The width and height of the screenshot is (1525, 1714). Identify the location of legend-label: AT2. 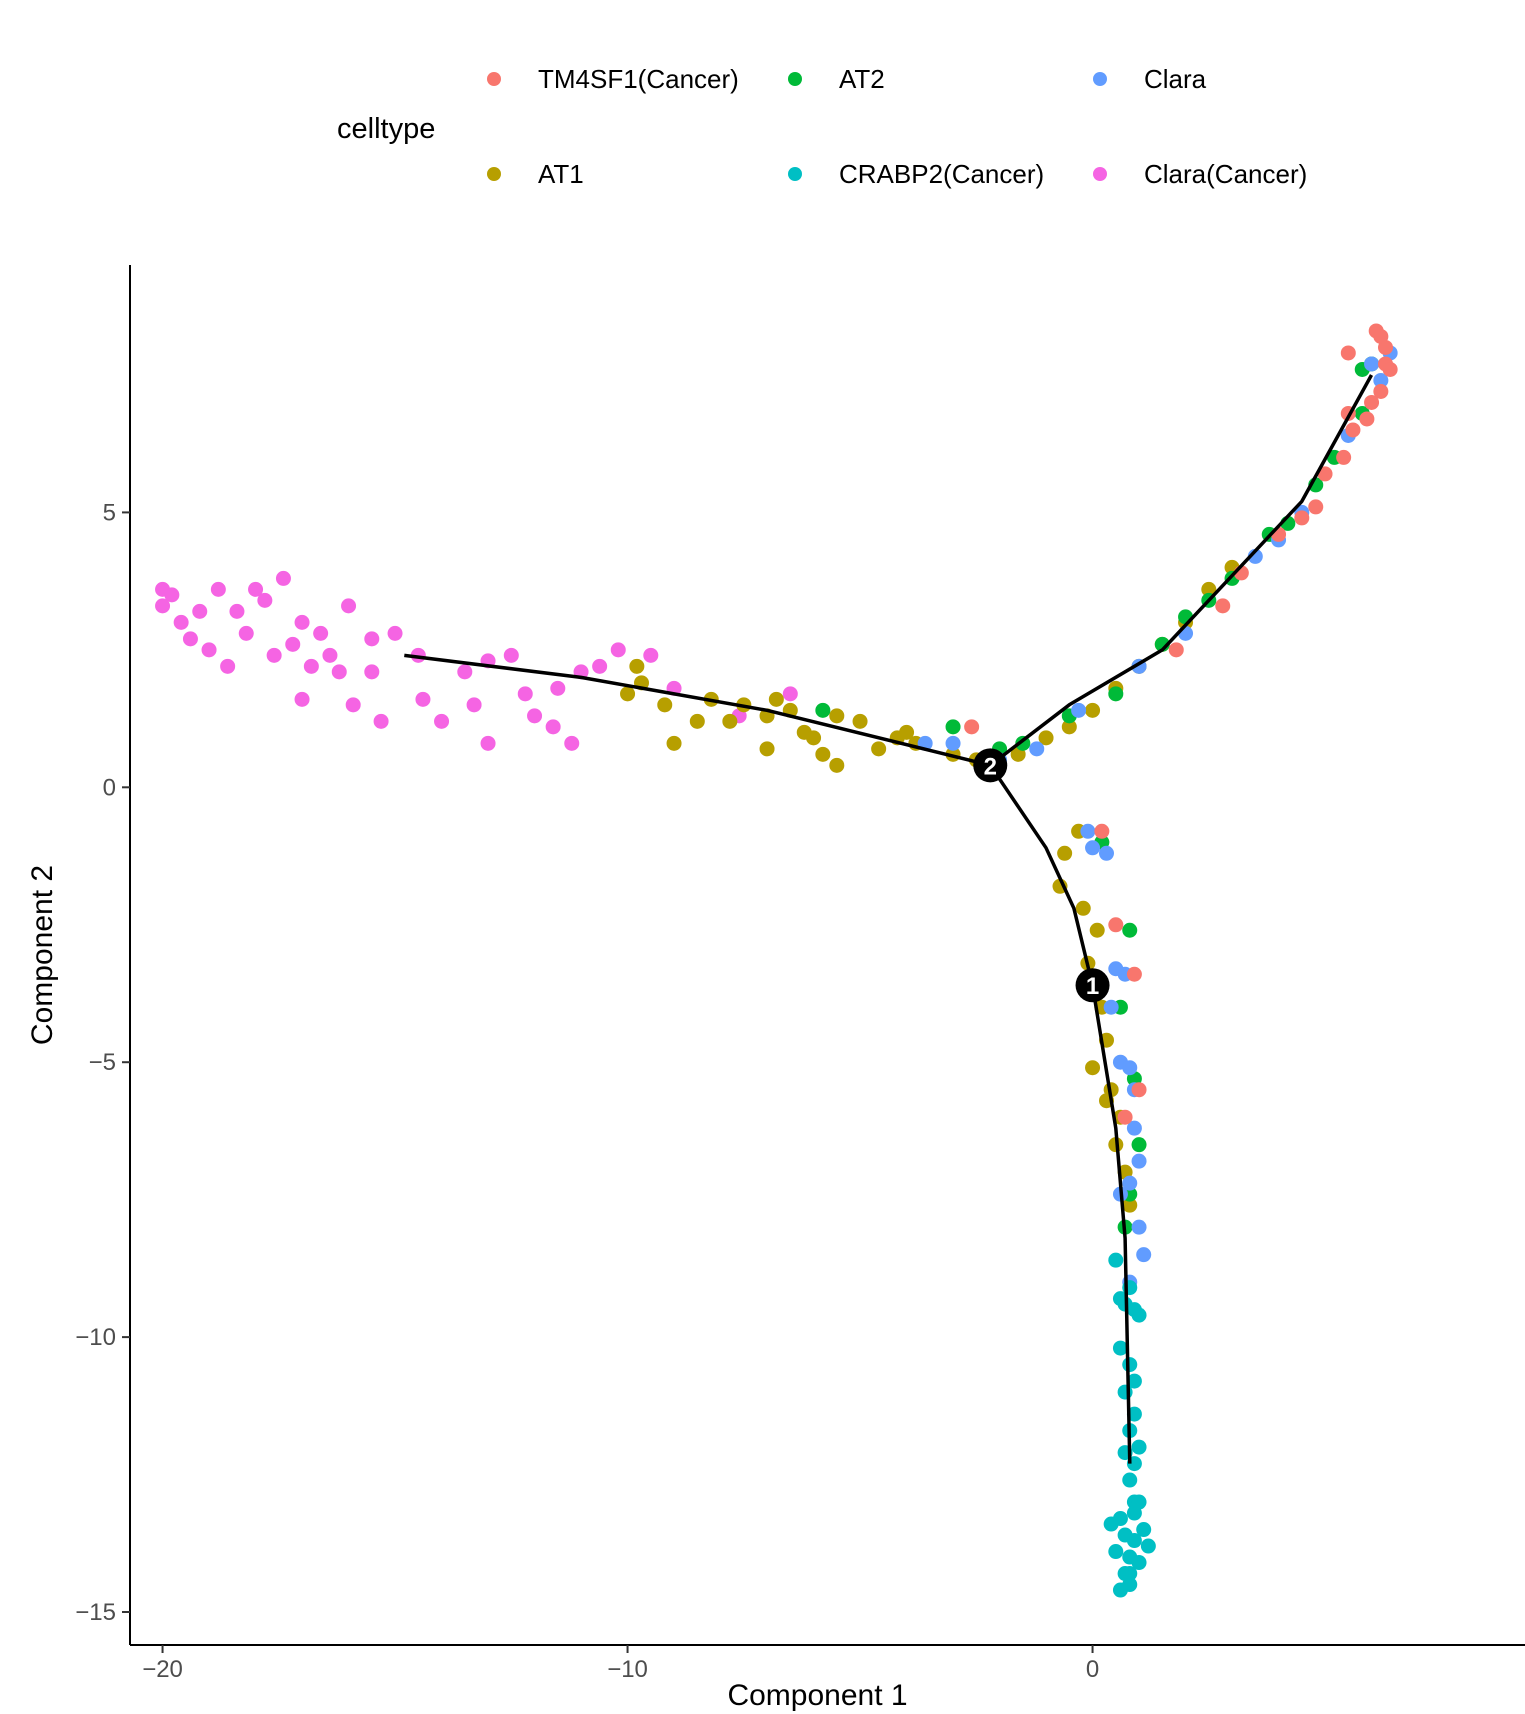
(862, 79).